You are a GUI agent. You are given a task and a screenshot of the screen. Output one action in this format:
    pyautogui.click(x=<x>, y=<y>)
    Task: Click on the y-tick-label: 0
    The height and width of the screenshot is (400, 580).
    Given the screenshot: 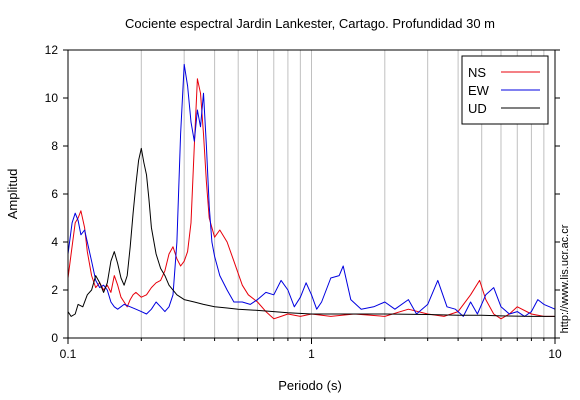 What is the action you would take?
    pyautogui.click(x=54, y=338)
    